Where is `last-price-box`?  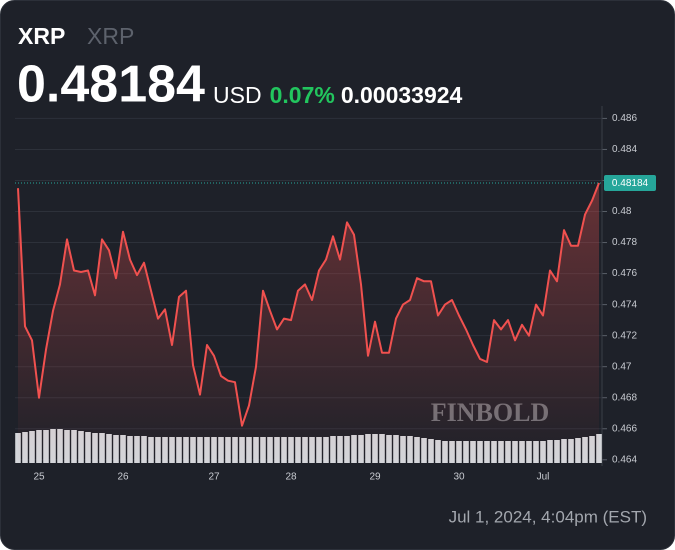
last-price-box is located at coordinates (630, 182).